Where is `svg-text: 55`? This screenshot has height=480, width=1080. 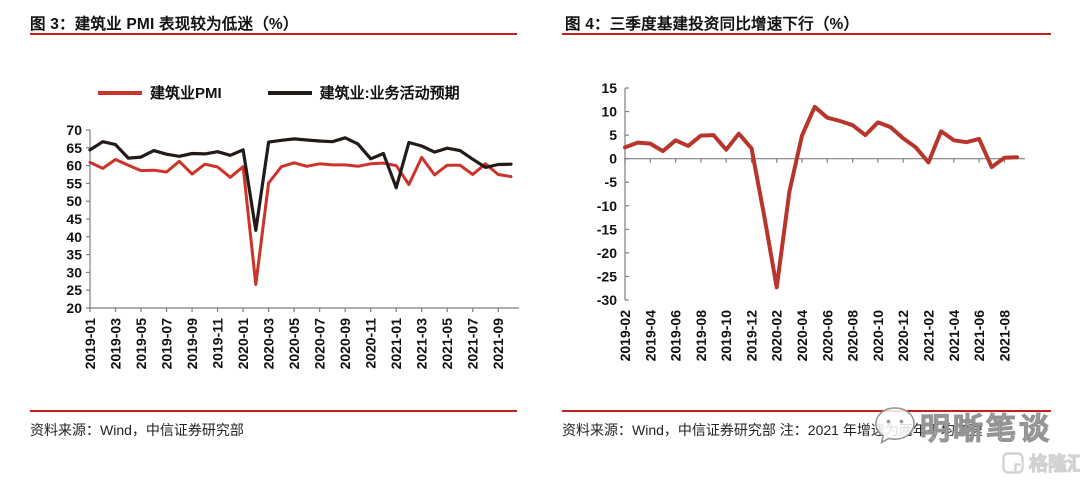 svg-text: 55 is located at coordinates (74, 183).